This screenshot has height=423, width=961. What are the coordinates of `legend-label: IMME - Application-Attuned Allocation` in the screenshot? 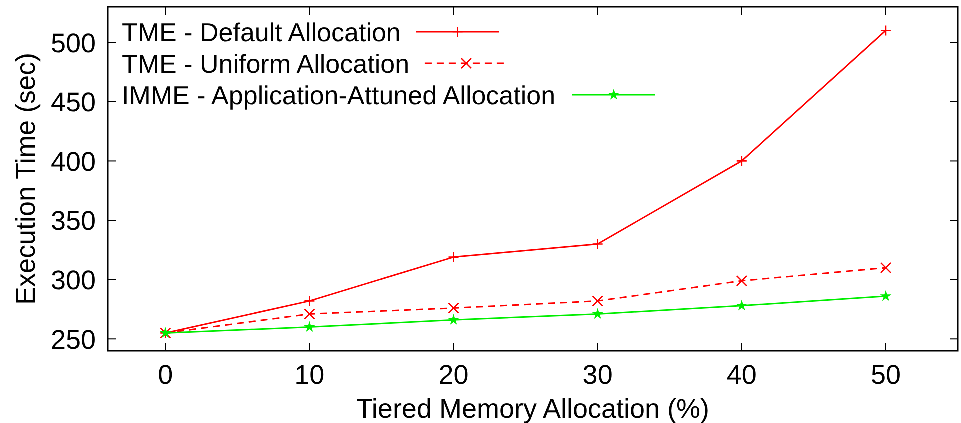 It's located at (339, 95).